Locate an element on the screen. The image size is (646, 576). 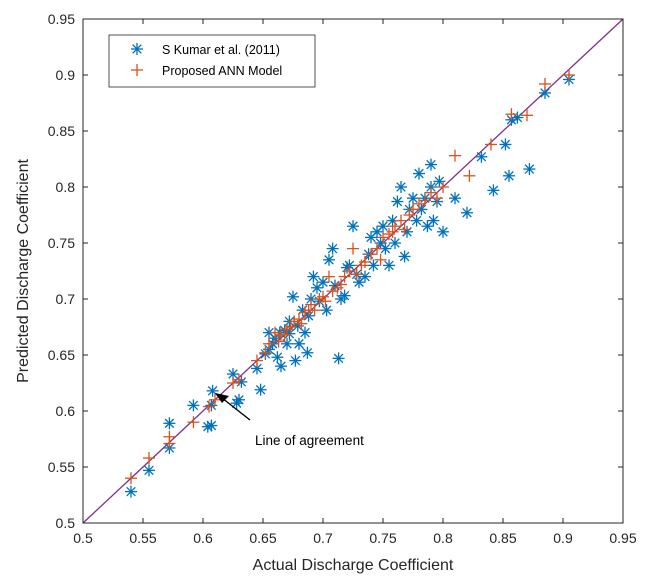
legend-label-series-2: Proposed ANN Model is located at coordinates (222, 71).